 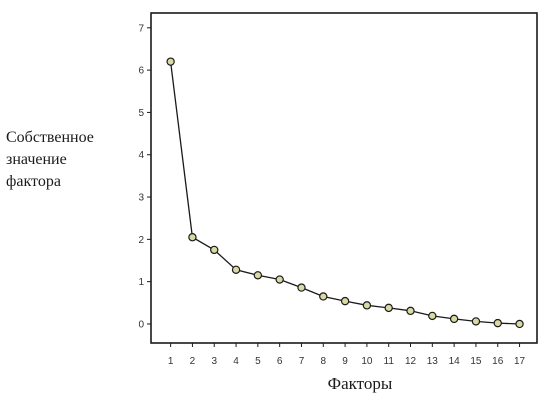 What do you see at coordinates (236, 361) in the screenshot?
I see `x-tick-label: 4` at bounding box center [236, 361].